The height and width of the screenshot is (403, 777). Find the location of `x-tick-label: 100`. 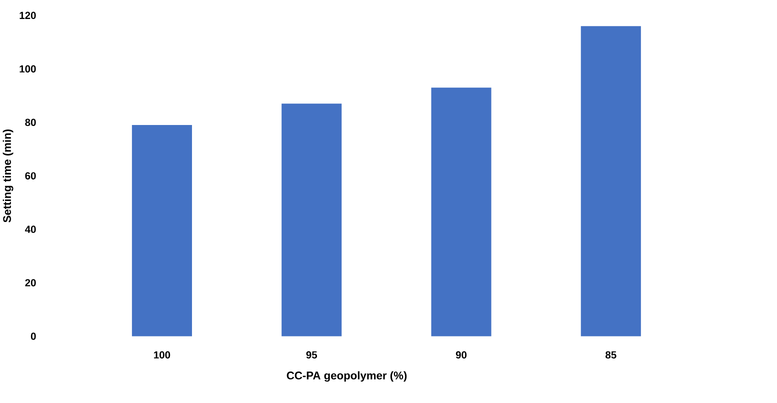

x-tick-label: 100 is located at coordinates (162, 354).